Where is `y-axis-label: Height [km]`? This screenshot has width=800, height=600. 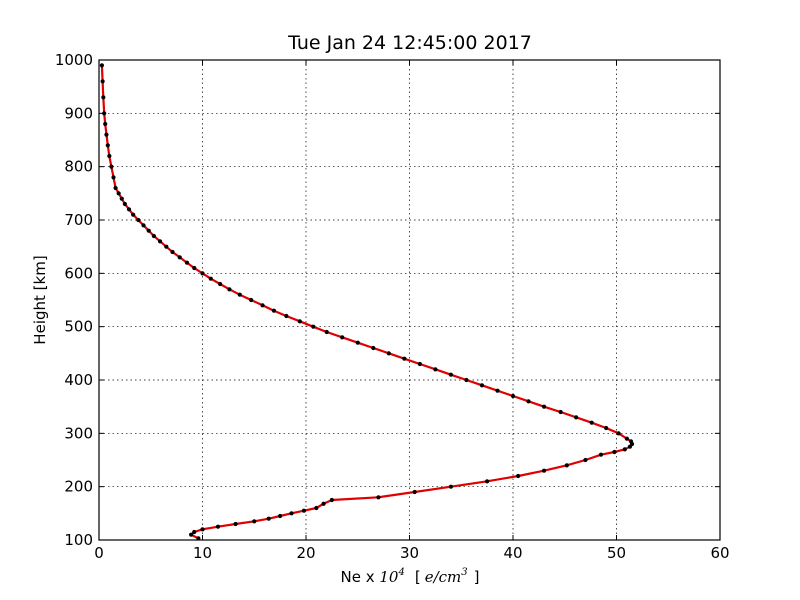
y-axis-label: Height [km] is located at coordinates (40, 299).